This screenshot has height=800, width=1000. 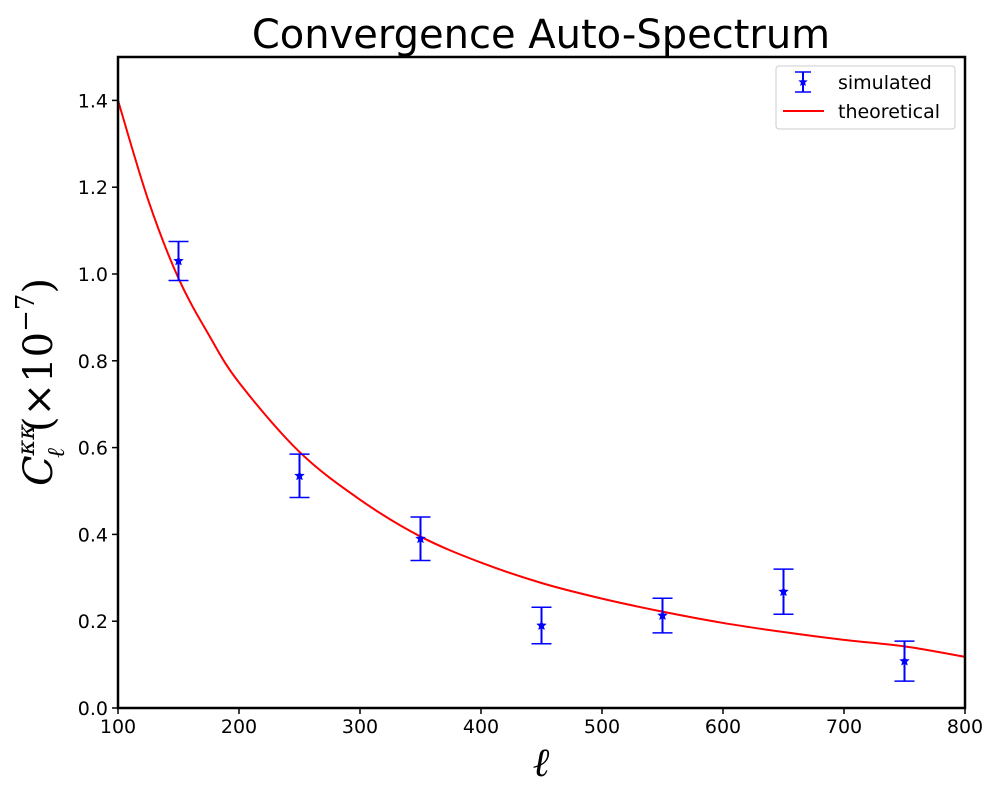 I want to click on y-tick-label-0.8: 0.8, so click(x=93, y=362).